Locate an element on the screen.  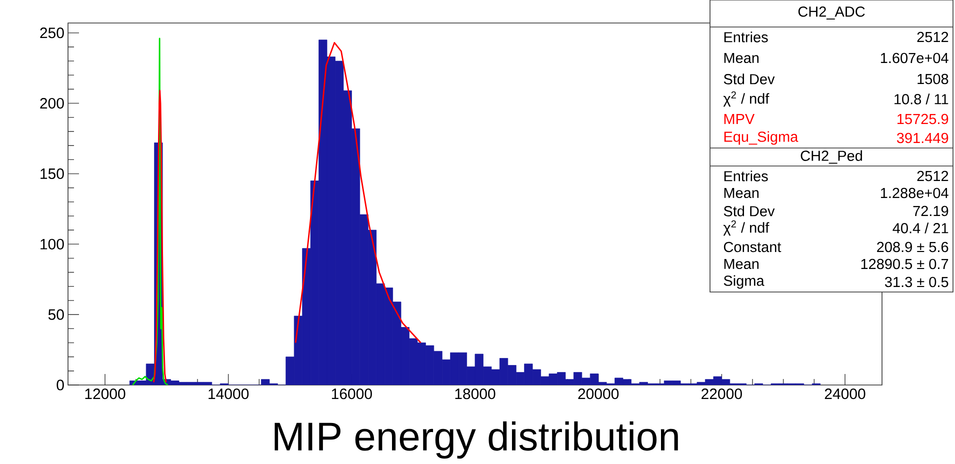
annotation: Equ_Sigma is located at coordinates (761, 138).